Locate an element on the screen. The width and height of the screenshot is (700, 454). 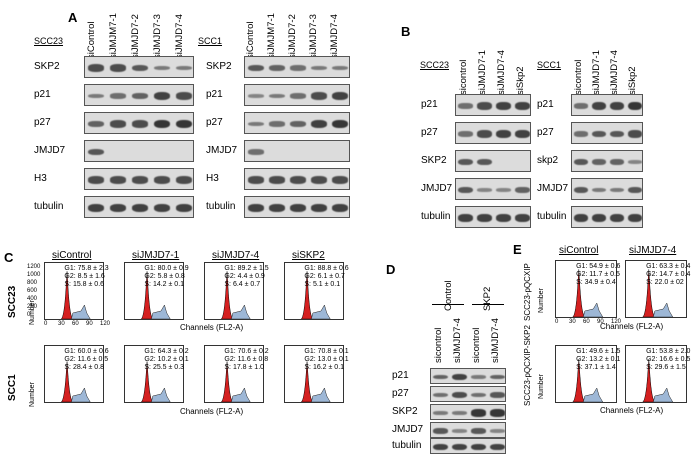
a-left-lane-label: siJMJD7-2 is located at coordinates (135, 36).